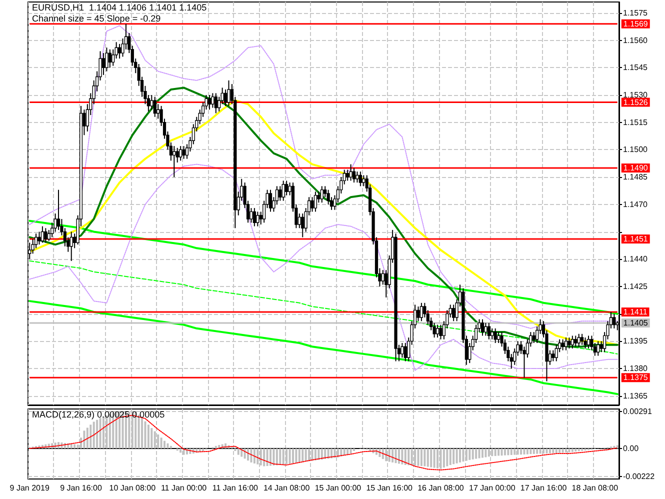 This screenshot has height=499, width=665. I want to click on x-tick-label: 10 Jan 08:00, so click(132, 488).